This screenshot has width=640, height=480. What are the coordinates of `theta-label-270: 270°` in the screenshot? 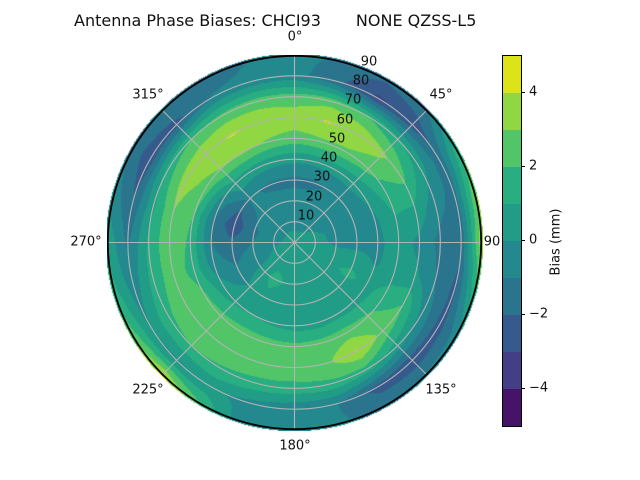 It's located at (86, 242).